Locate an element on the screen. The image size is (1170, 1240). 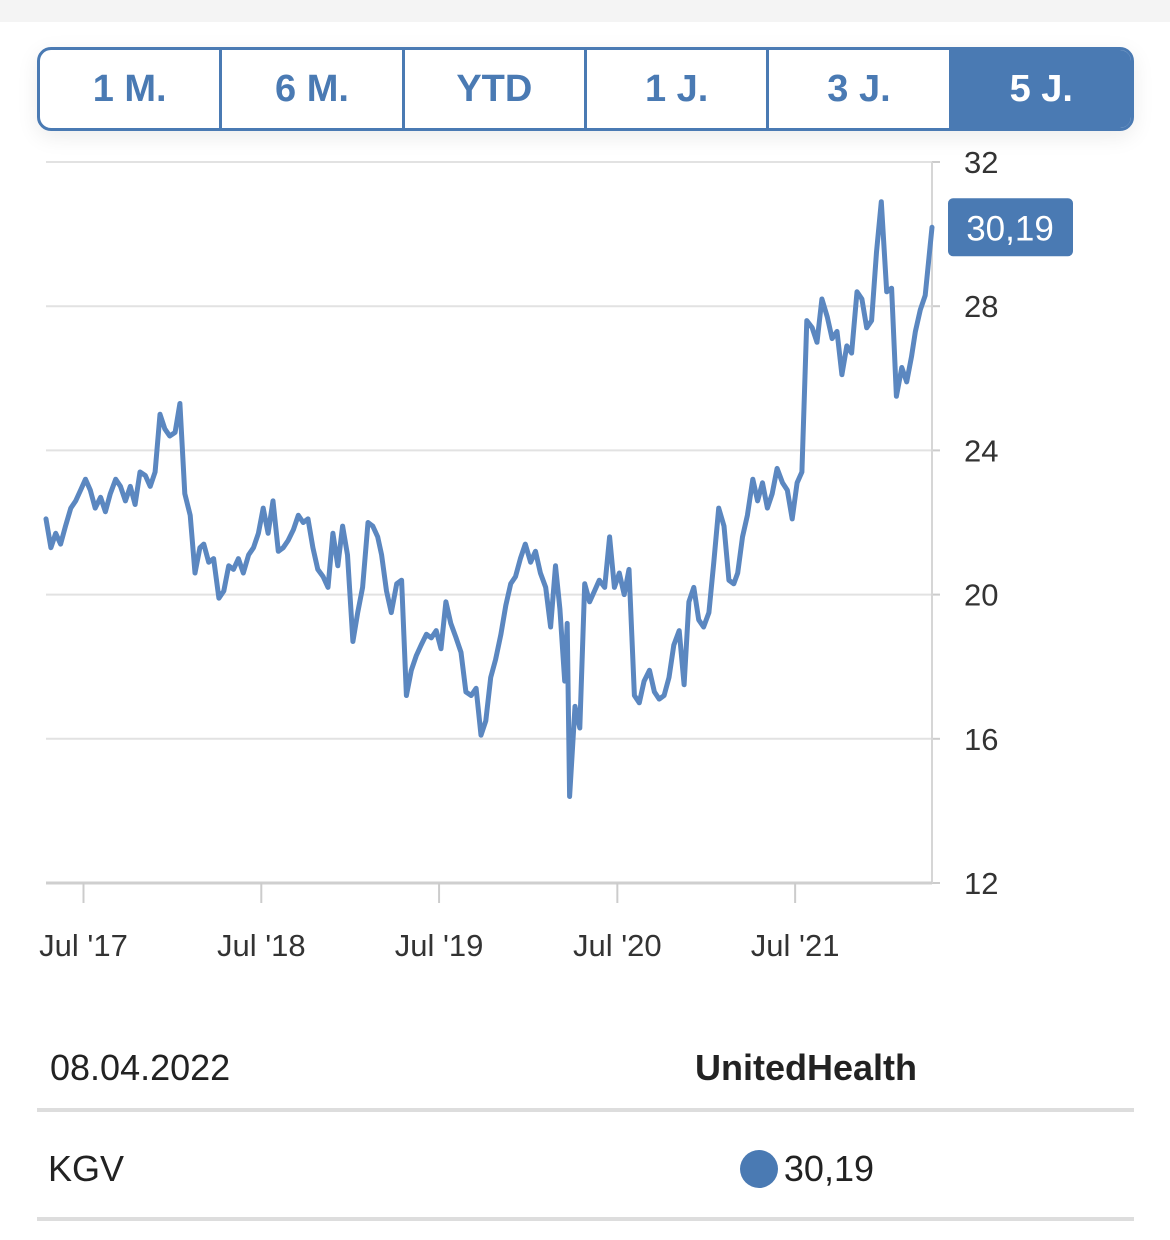
last-value-badge is located at coordinates (1010, 227).